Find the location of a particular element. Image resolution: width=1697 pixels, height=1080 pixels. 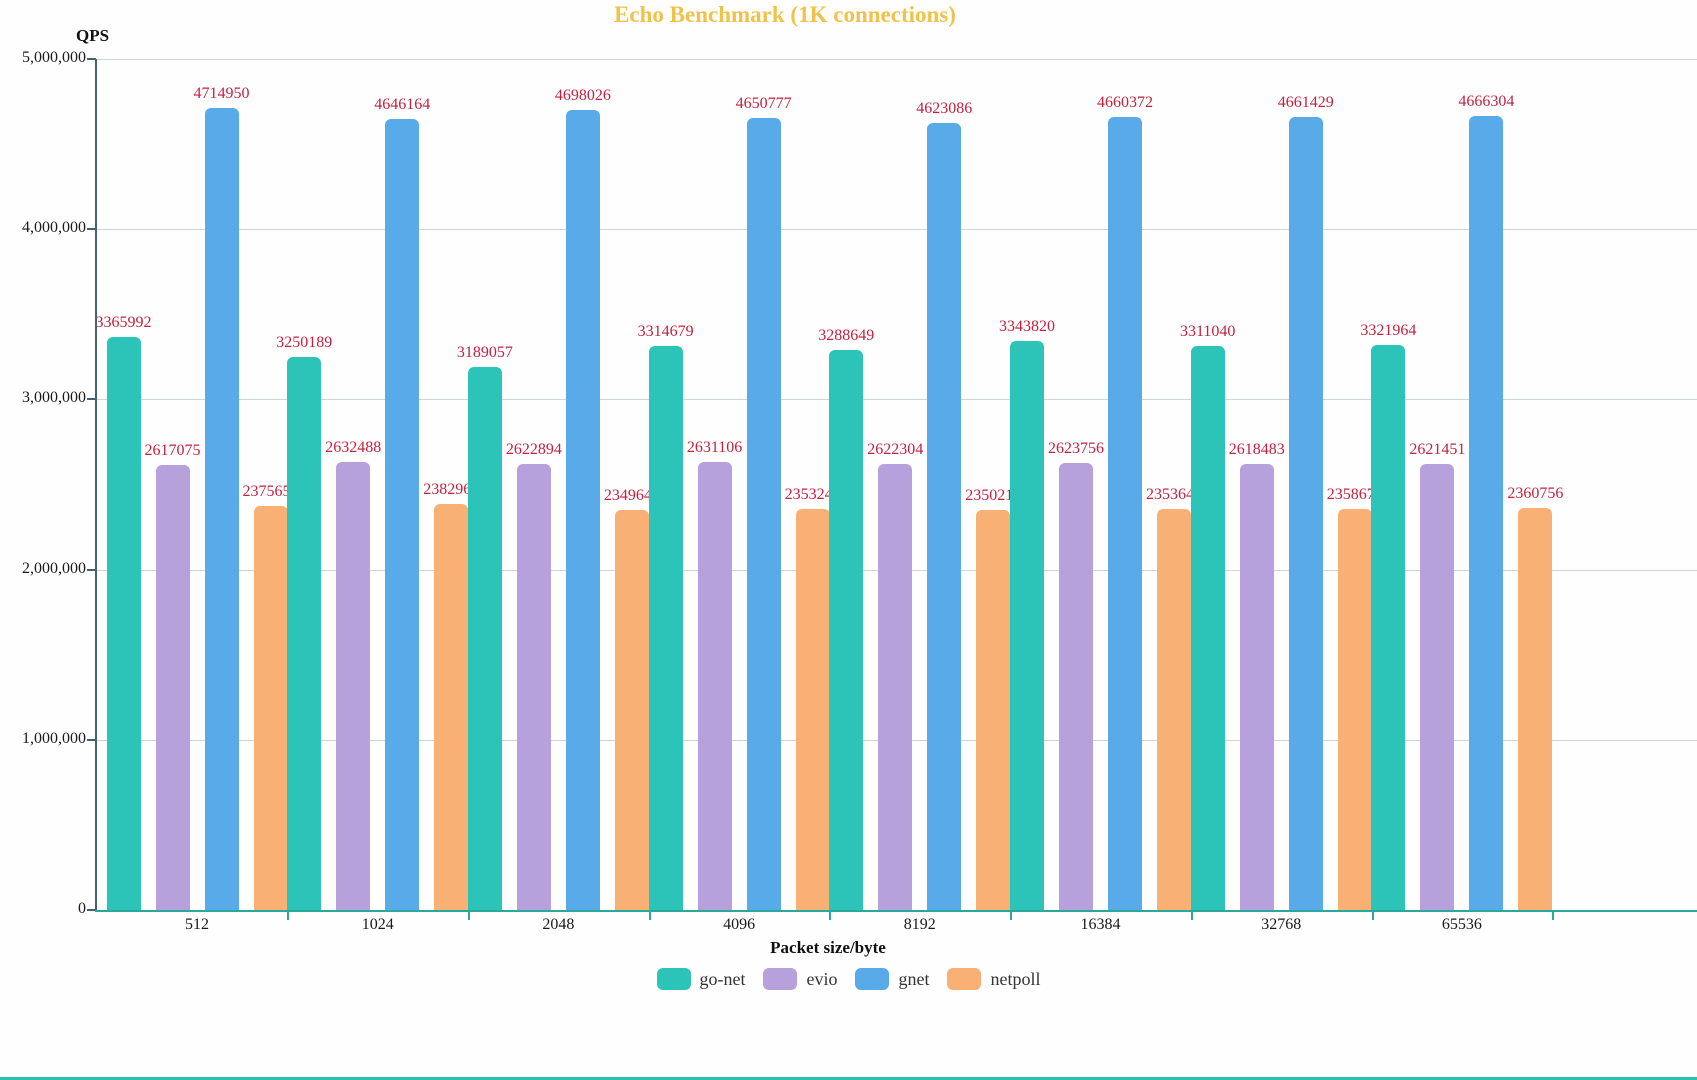

bar-value-label: 4714950 is located at coordinates (221, 93).